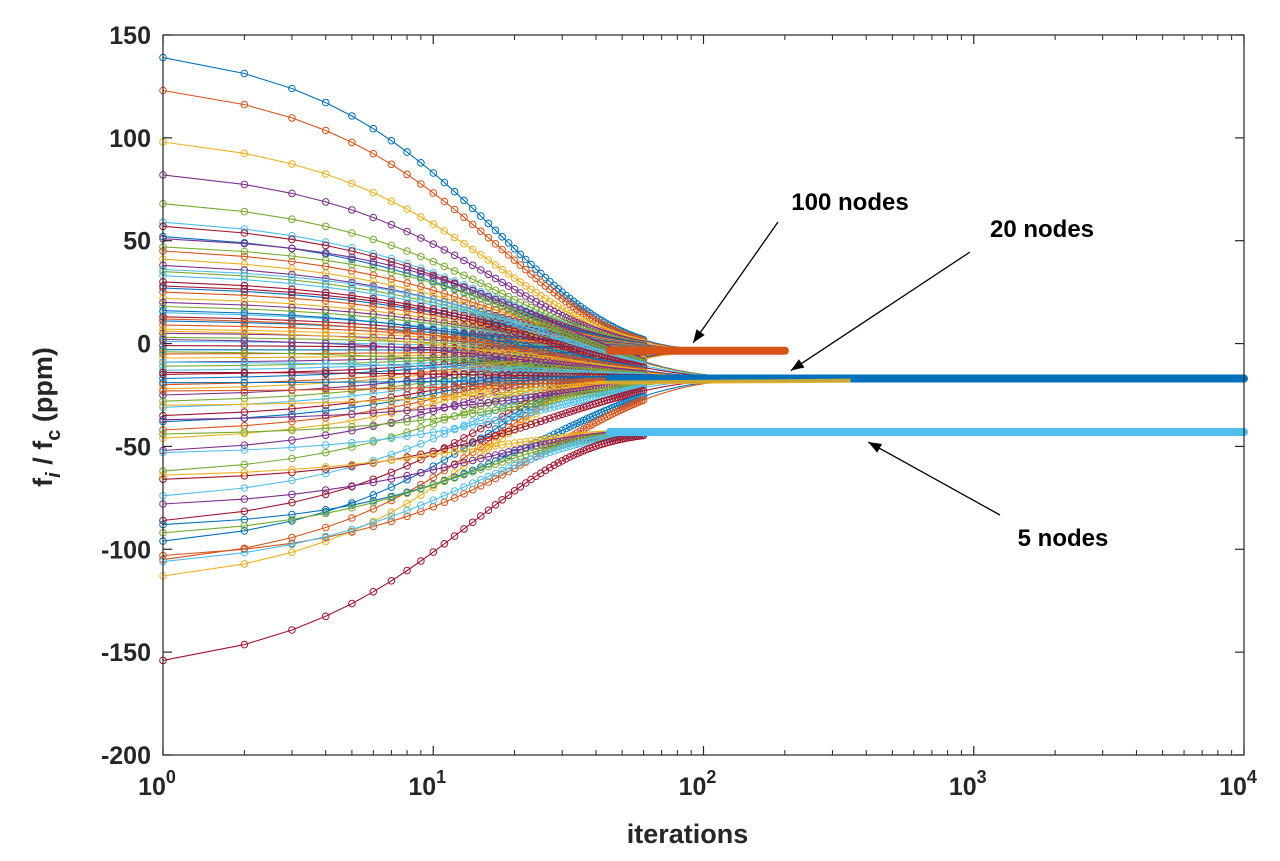 The image size is (1280, 861). What do you see at coordinates (1042, 229) in the screenshot?
I see `annotation-label: 20 nodes` at bounding box center [1042, 229].